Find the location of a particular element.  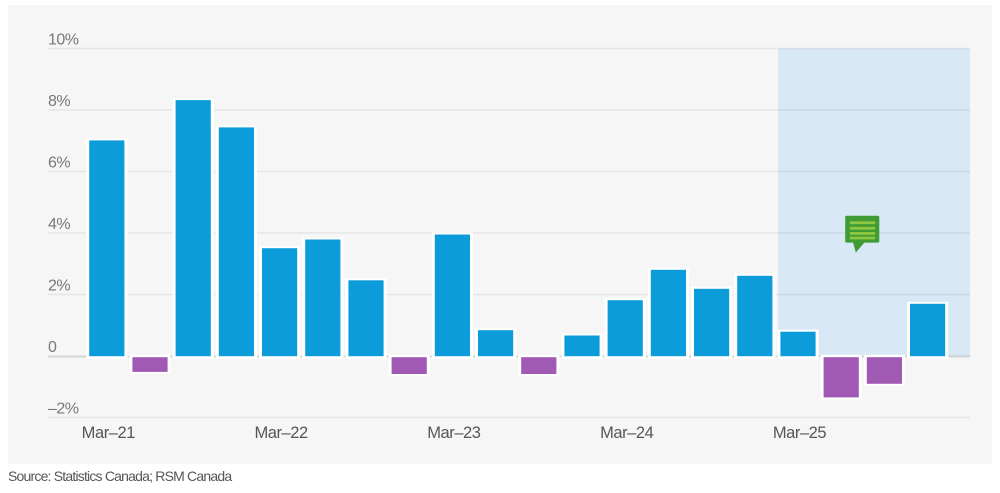

svg-text: 4% is located at coordinates (59, 224).